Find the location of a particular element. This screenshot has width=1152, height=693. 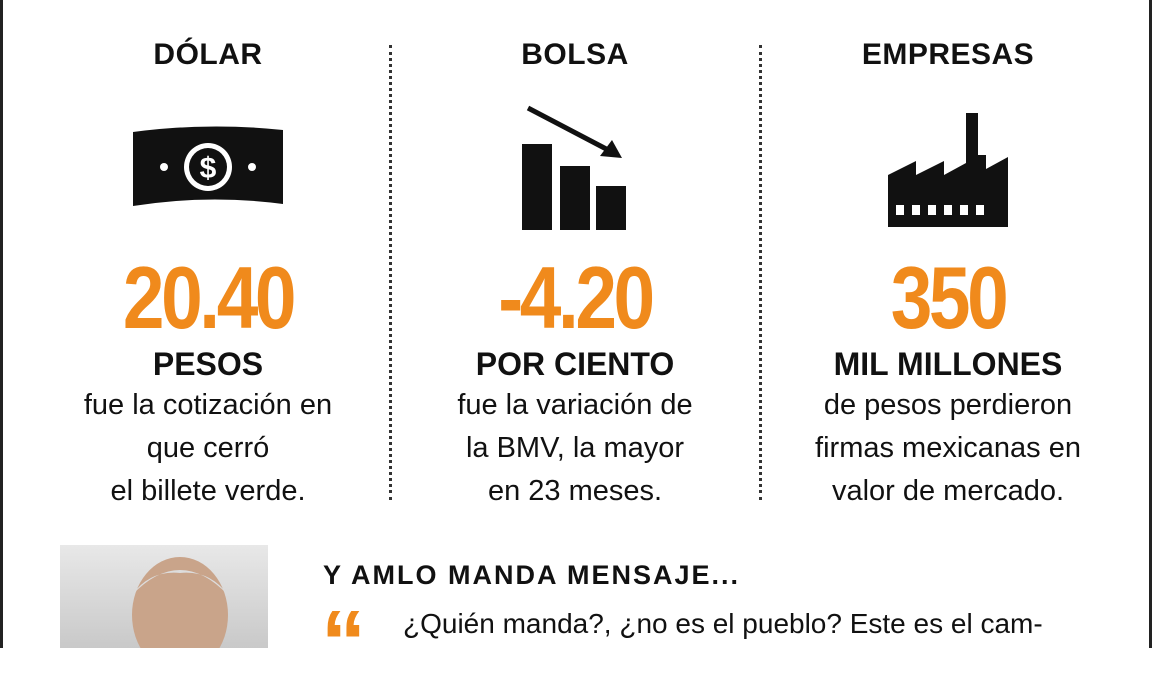

description-line: fue la variación de is located at coordinates (575, 405).